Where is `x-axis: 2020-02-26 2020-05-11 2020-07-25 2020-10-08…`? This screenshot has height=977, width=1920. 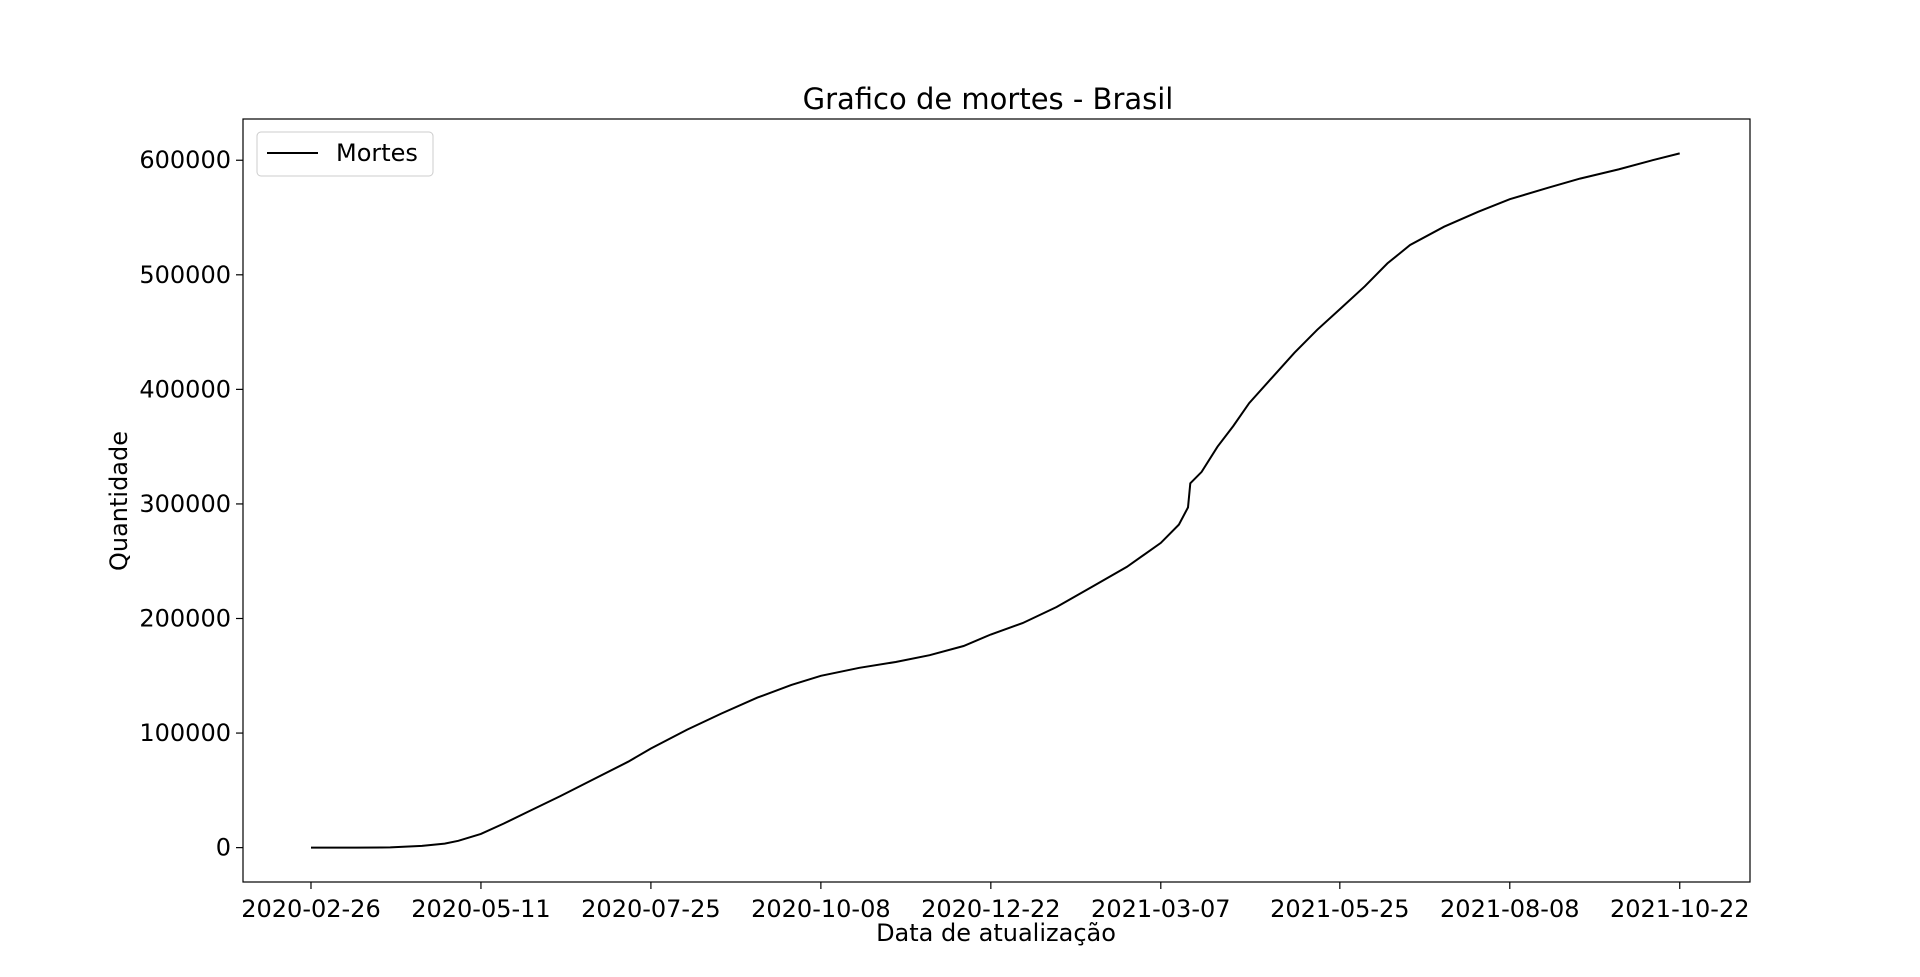
x-axis: 2020-02-26 2020-05-11 2020-07-25 2020-10-08… is located at coordinates (995, 902).